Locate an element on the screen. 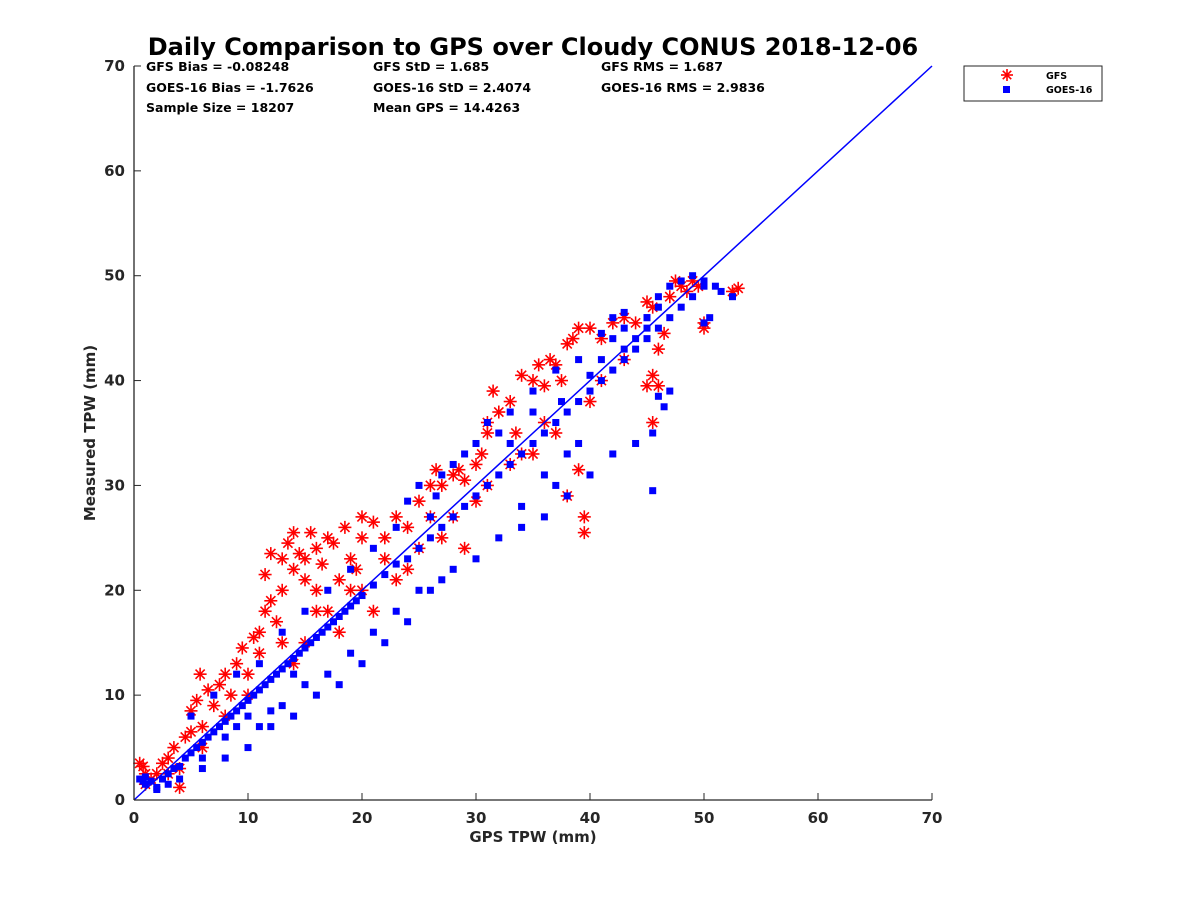 The image size is (1200, 900). legend: GFS GOES-16 is located at coordinates (1033, 83).